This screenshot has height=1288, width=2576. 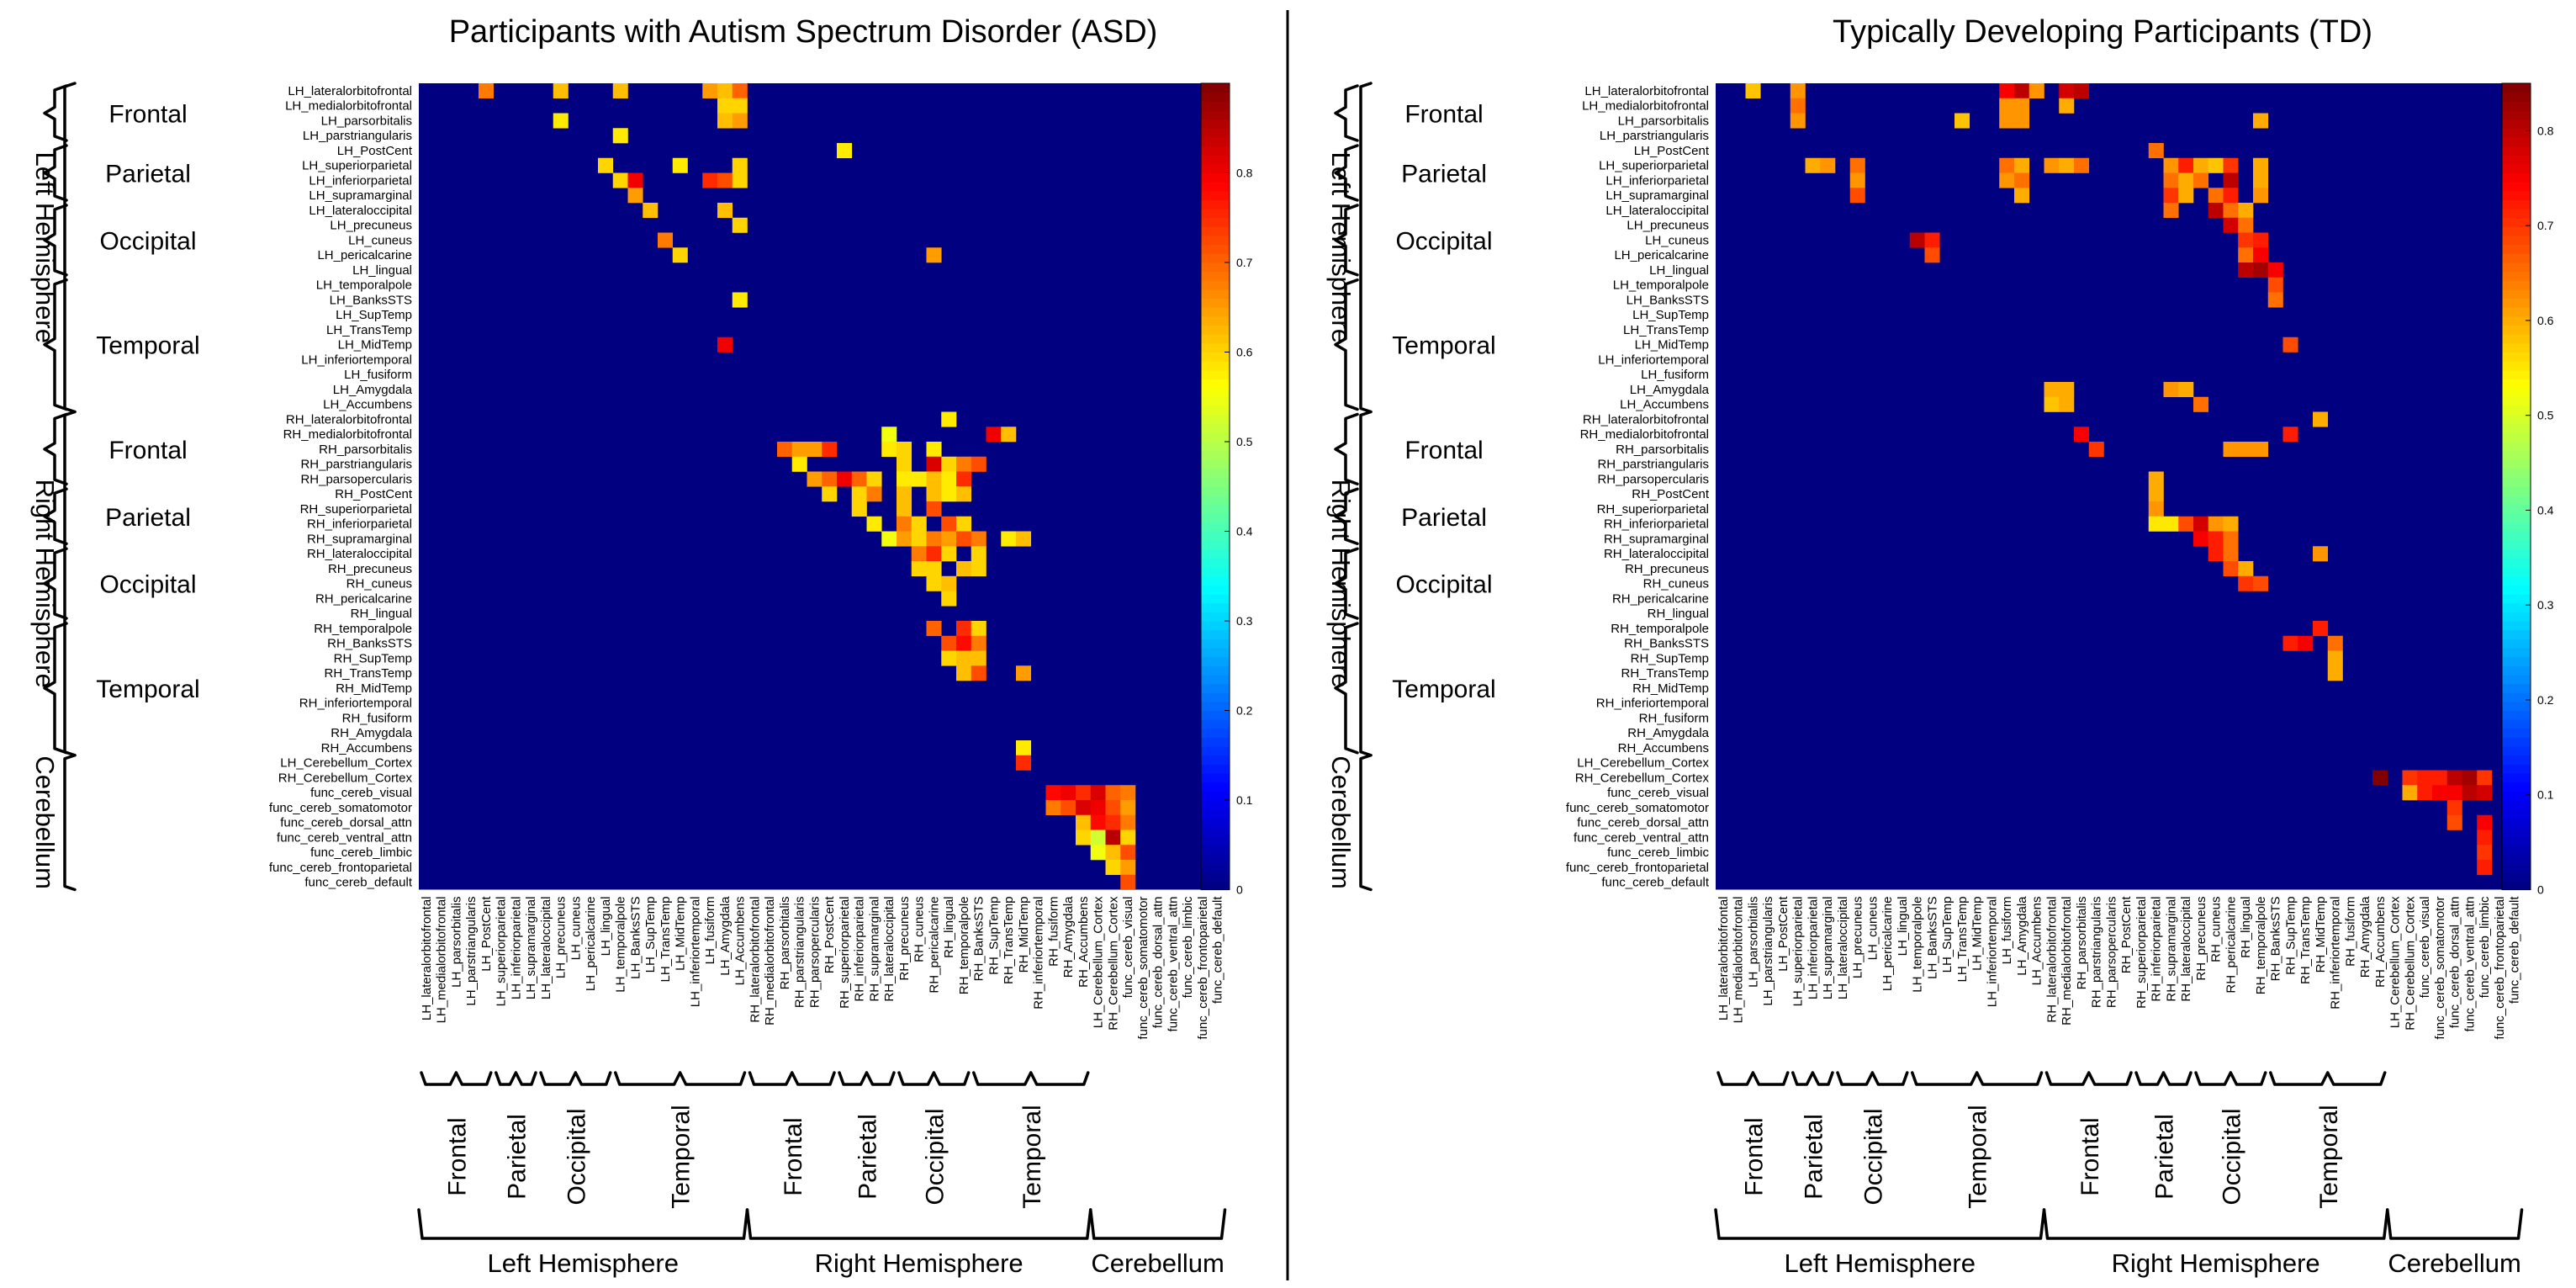 What do you see at coordinates (1653, 359) in the screenshot?
I see `td-row-label: LH_inferiortemporal` at bounding box center [1653, 359].